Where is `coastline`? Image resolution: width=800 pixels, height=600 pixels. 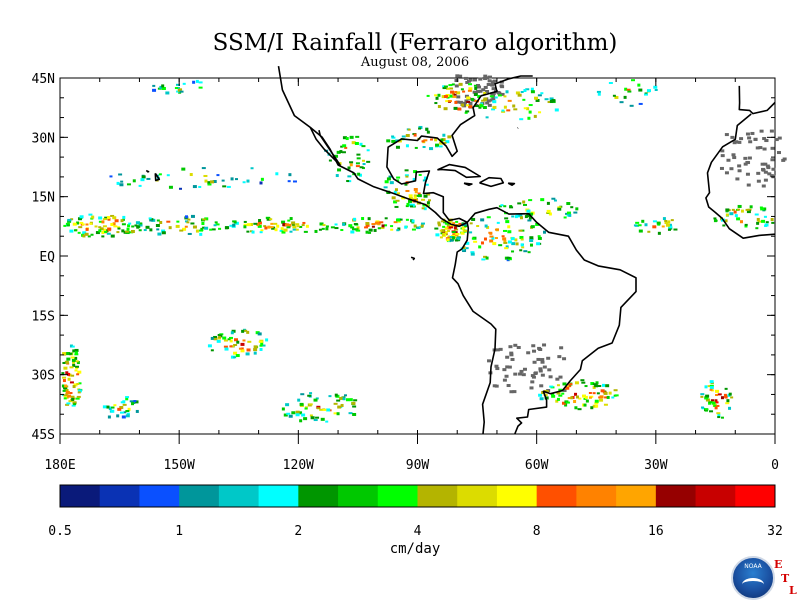 coastline is located at coordinates (740, 176).